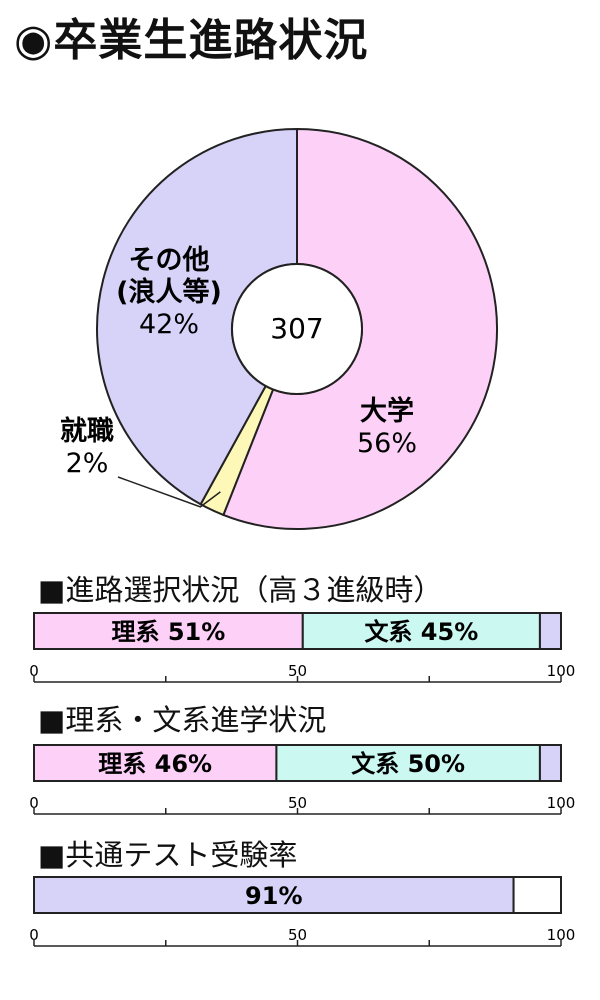  Describe the element at coordinates (169, 260) in the screenshot. I see `slice-label: その他` at that location.